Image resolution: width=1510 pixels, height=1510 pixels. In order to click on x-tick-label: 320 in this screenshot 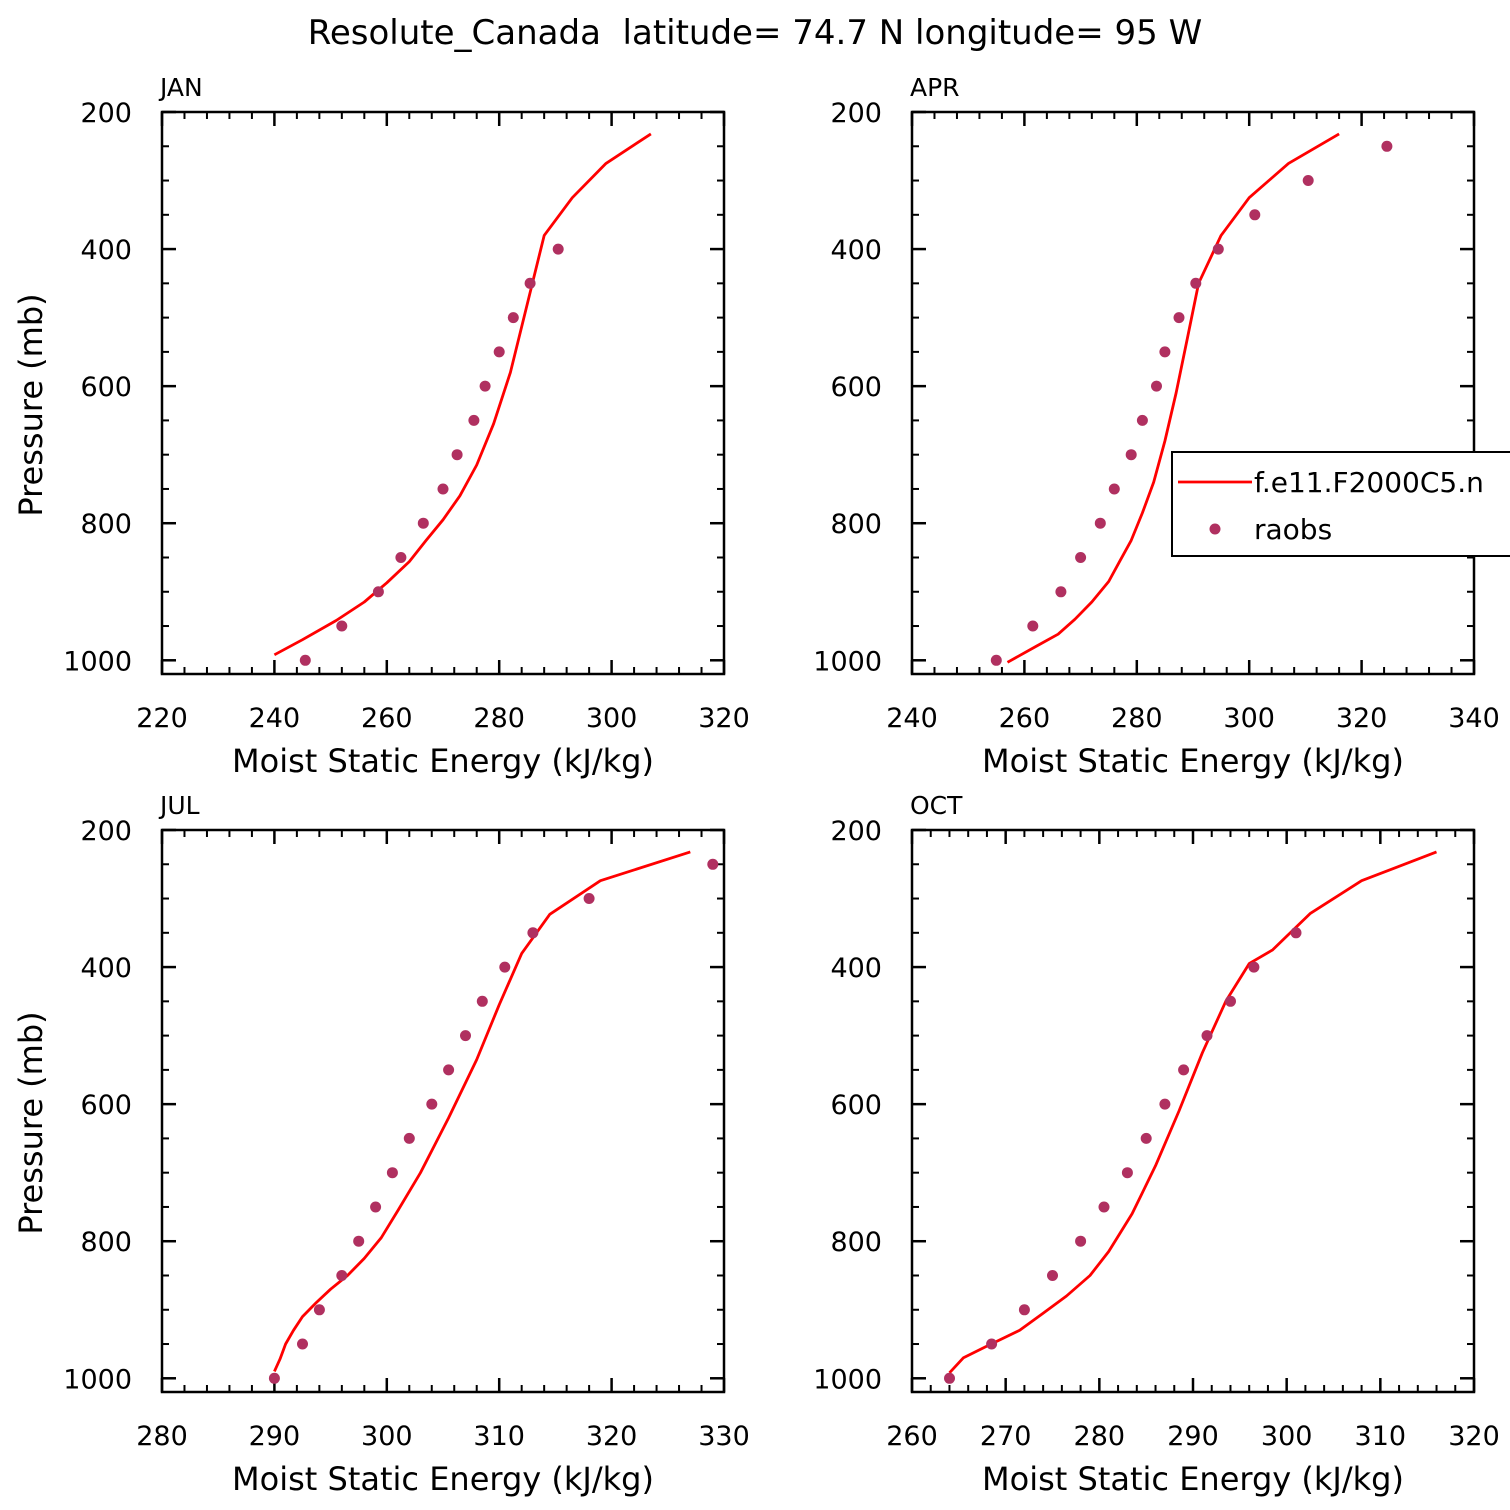, I will do `click(1362, 718)`.